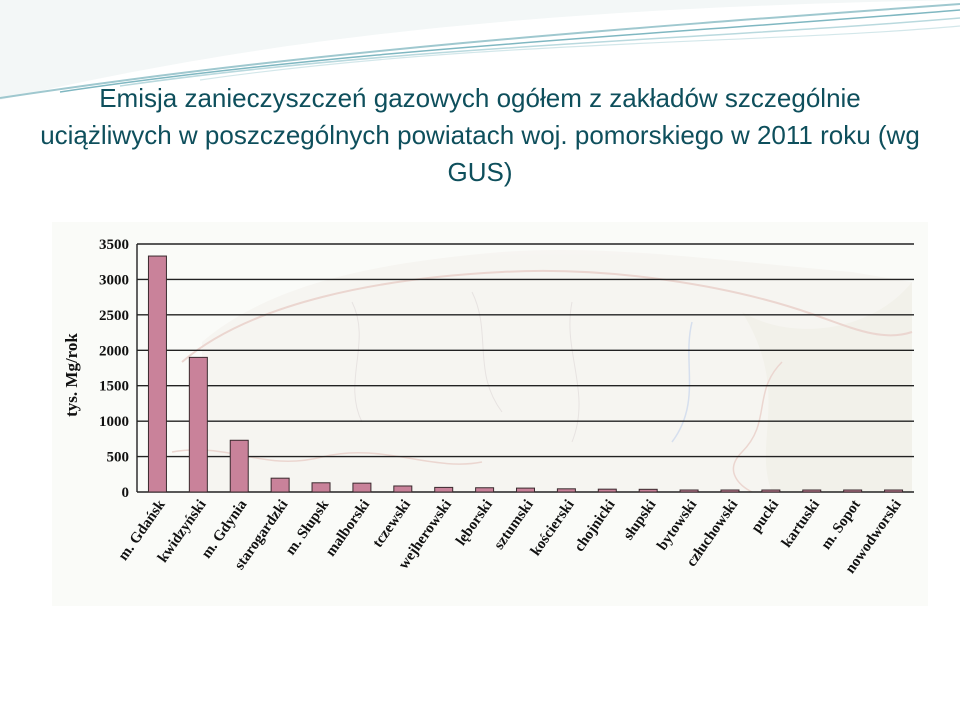 Image resolution: width=960 pixels, height=720 pixels. I want to click on y-tick-label: 2000, so click(114, 351).